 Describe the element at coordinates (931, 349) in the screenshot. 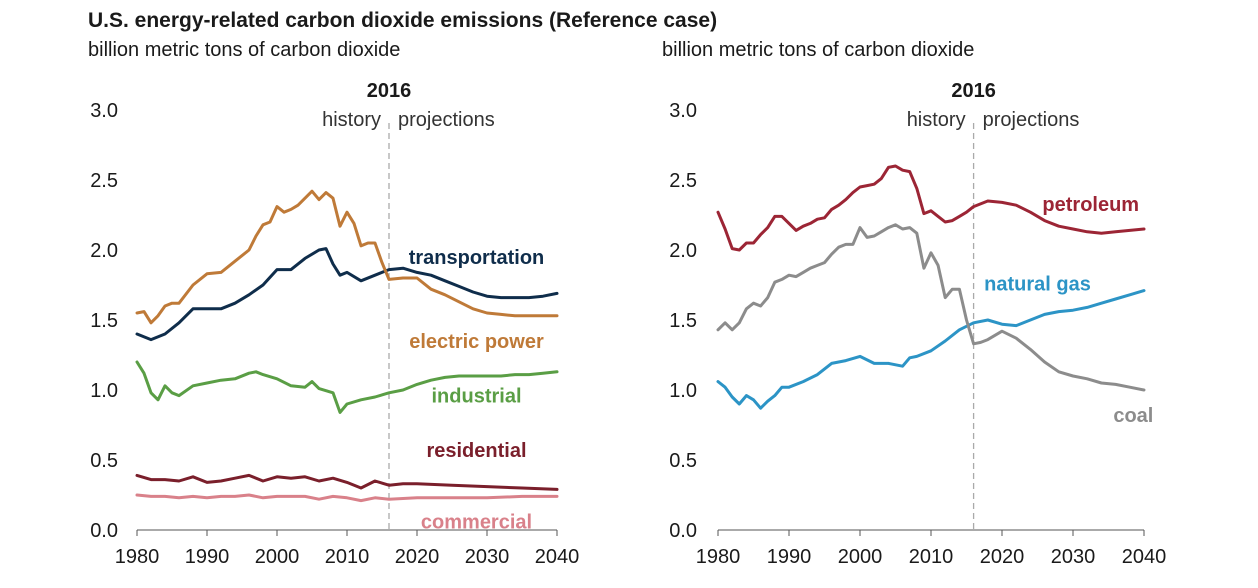

I see `series-line-natural-gas` at that location.